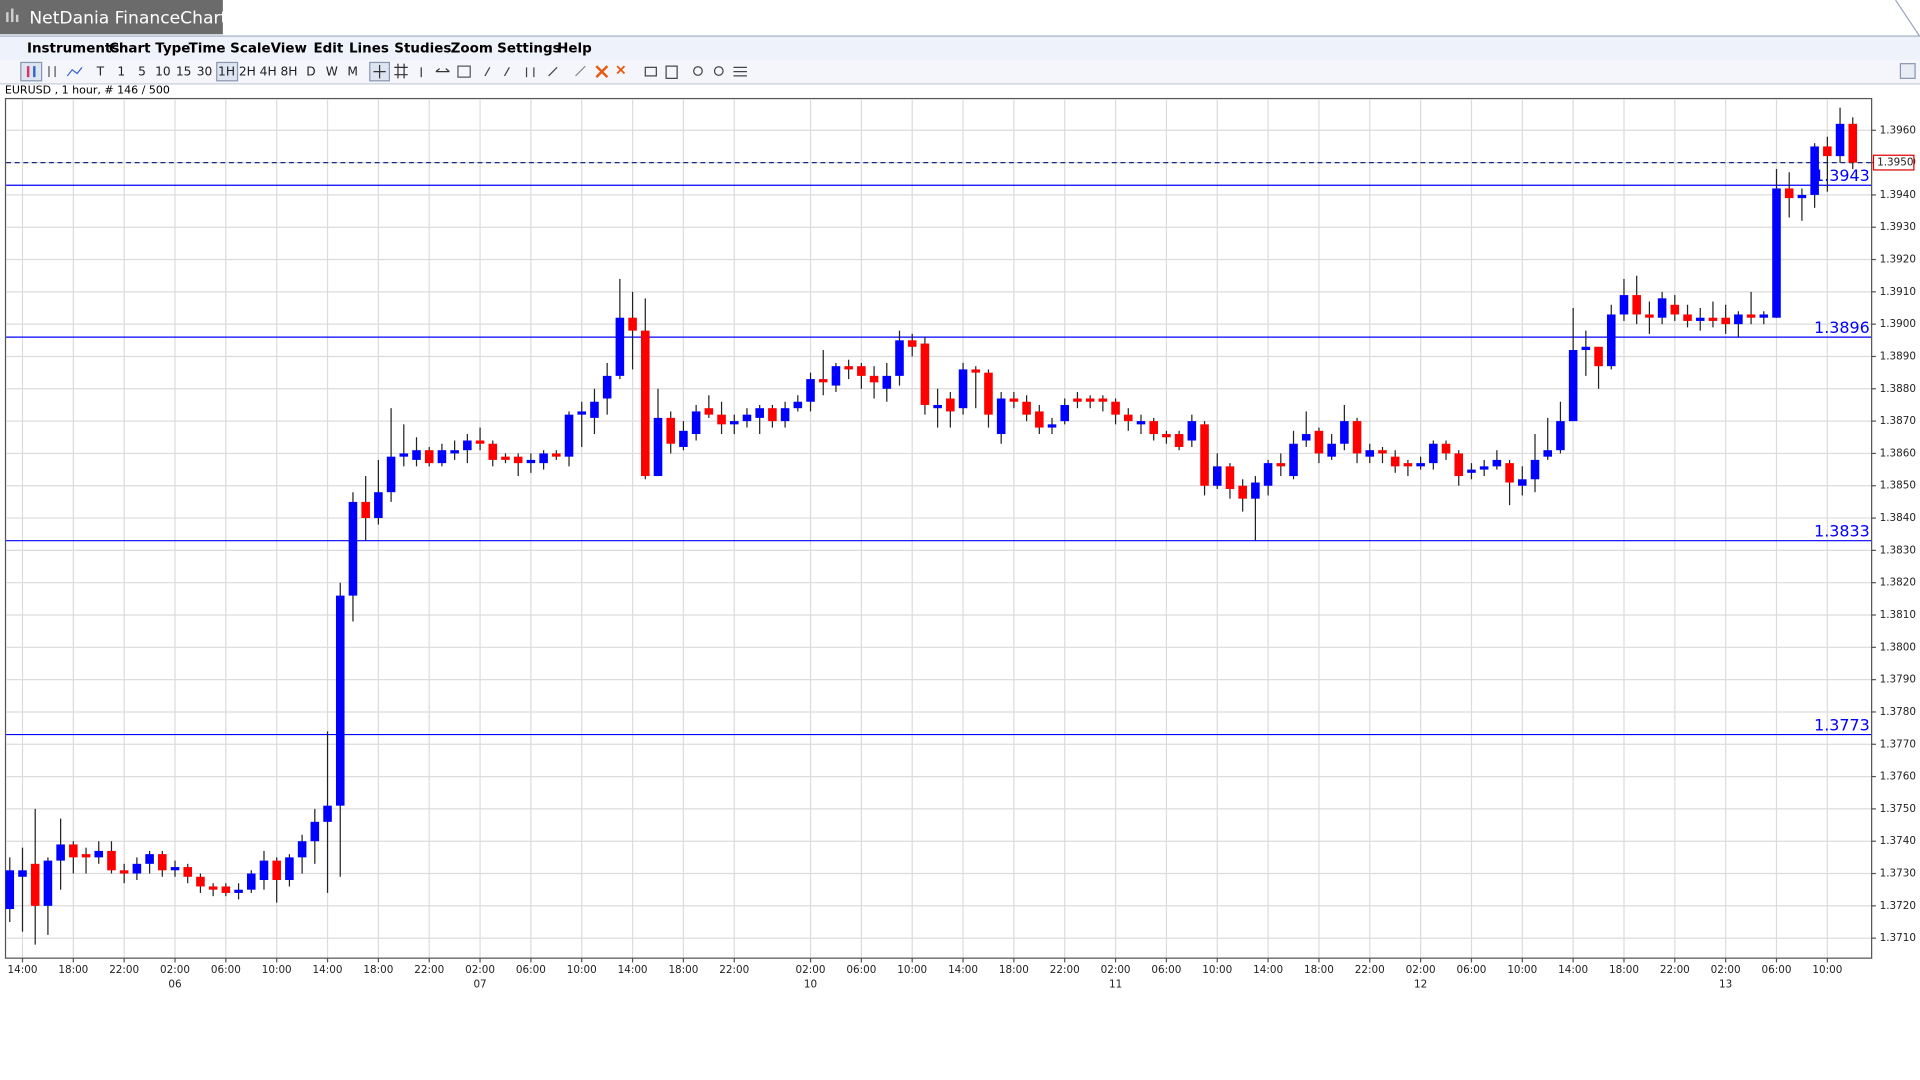 The width and height of the screenshot is (1920, 1080). What do you see at coordinates (422, 48) in the screenshot?
I see `menu-item: Studies` at bounding box center [422, 48].